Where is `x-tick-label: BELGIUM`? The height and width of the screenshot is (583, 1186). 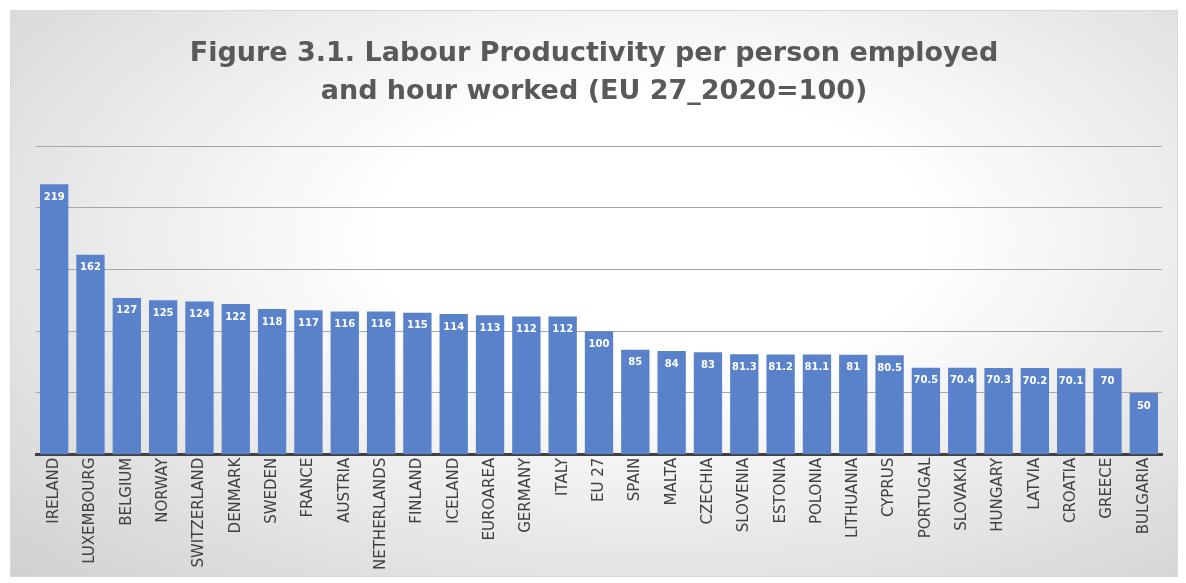
x-tick-label: BELGIUM is located at coordinates (125, 491).